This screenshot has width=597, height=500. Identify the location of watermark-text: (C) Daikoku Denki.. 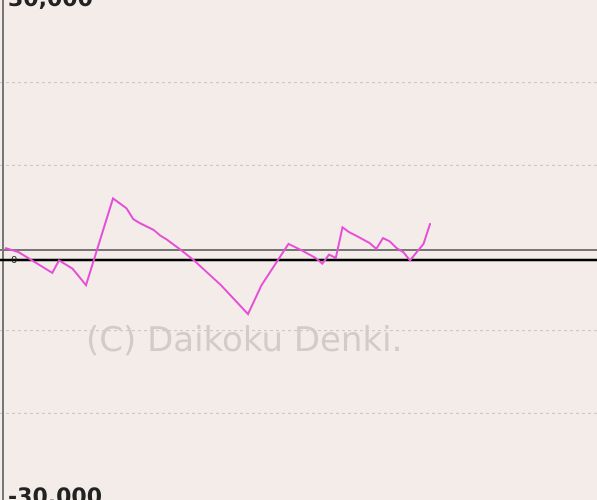
(244, 340).